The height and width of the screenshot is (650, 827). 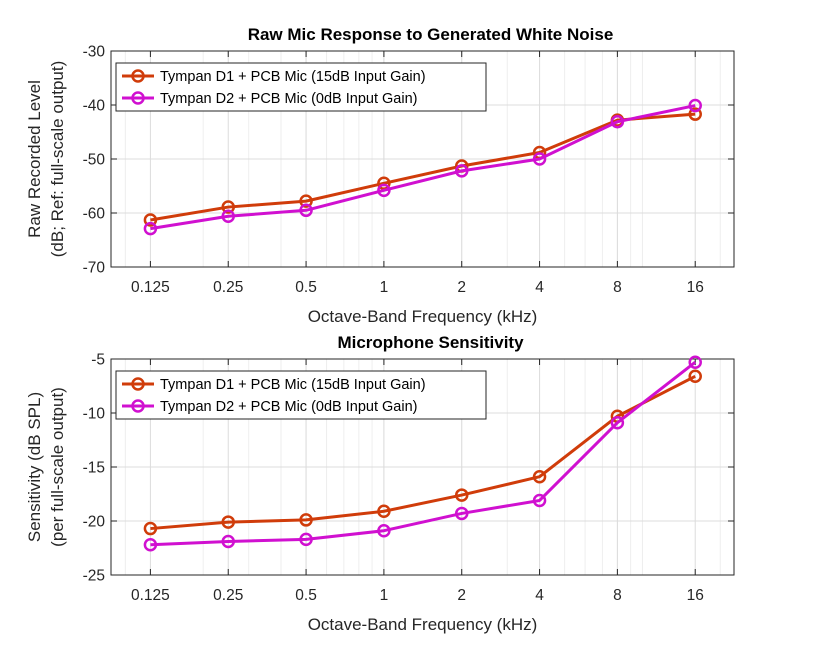 What do you see at coordinates (94, 468) in the screenshot?
I see `y-tick-label: -15` at bounding box center [94, 468].